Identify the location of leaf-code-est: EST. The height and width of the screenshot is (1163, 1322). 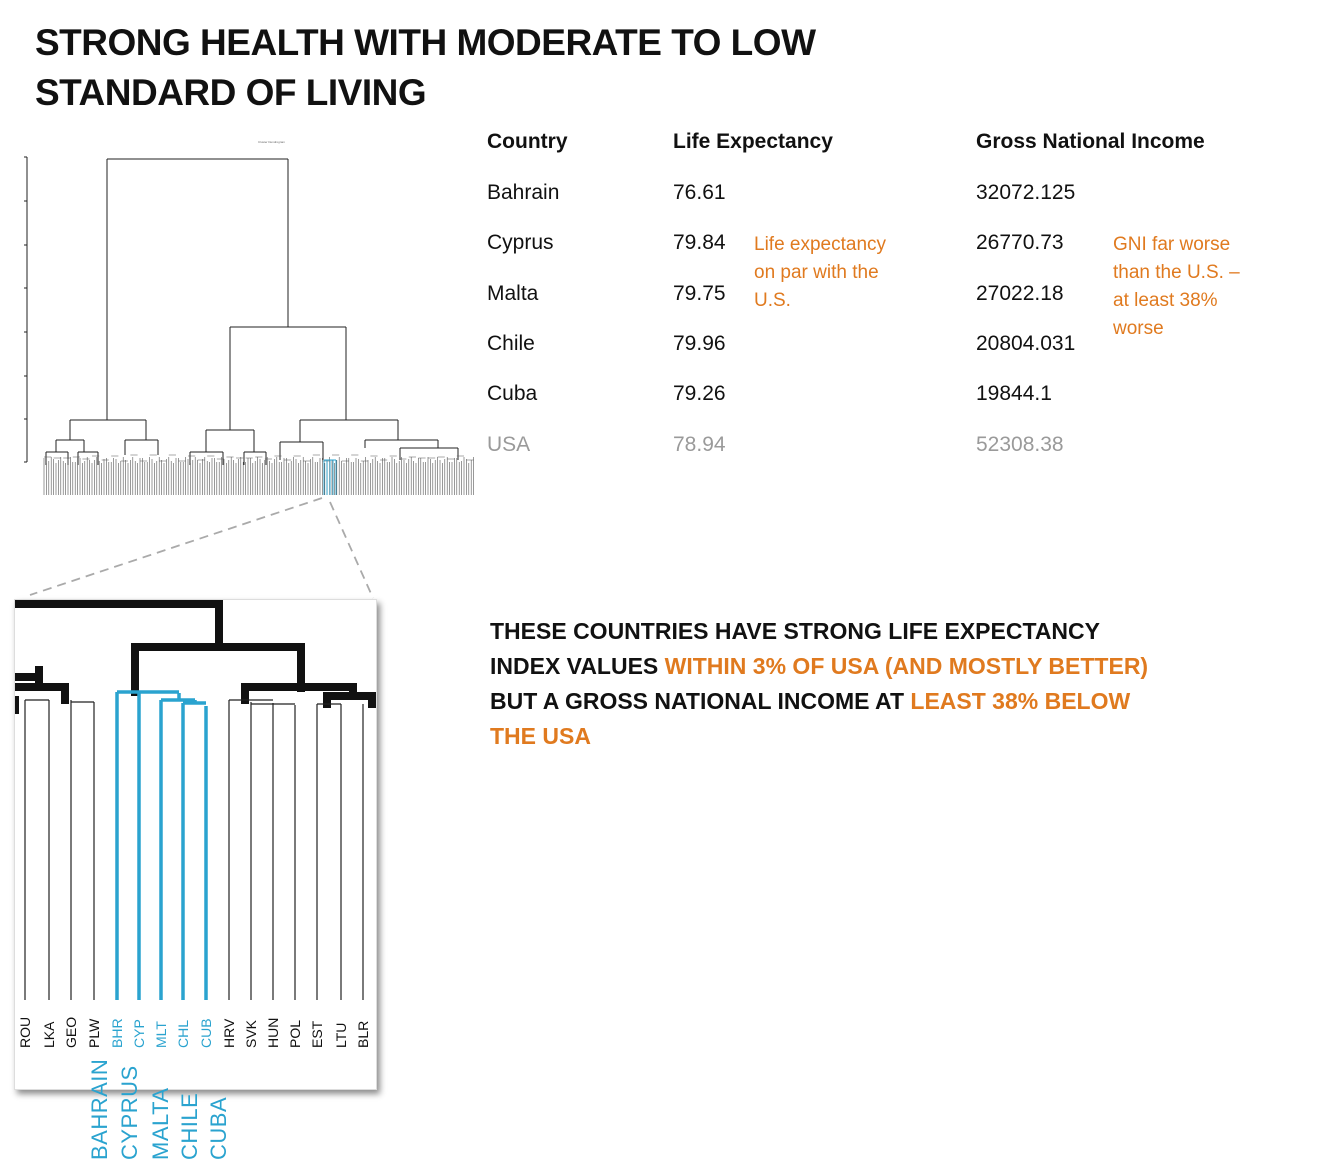
(317, 1034).